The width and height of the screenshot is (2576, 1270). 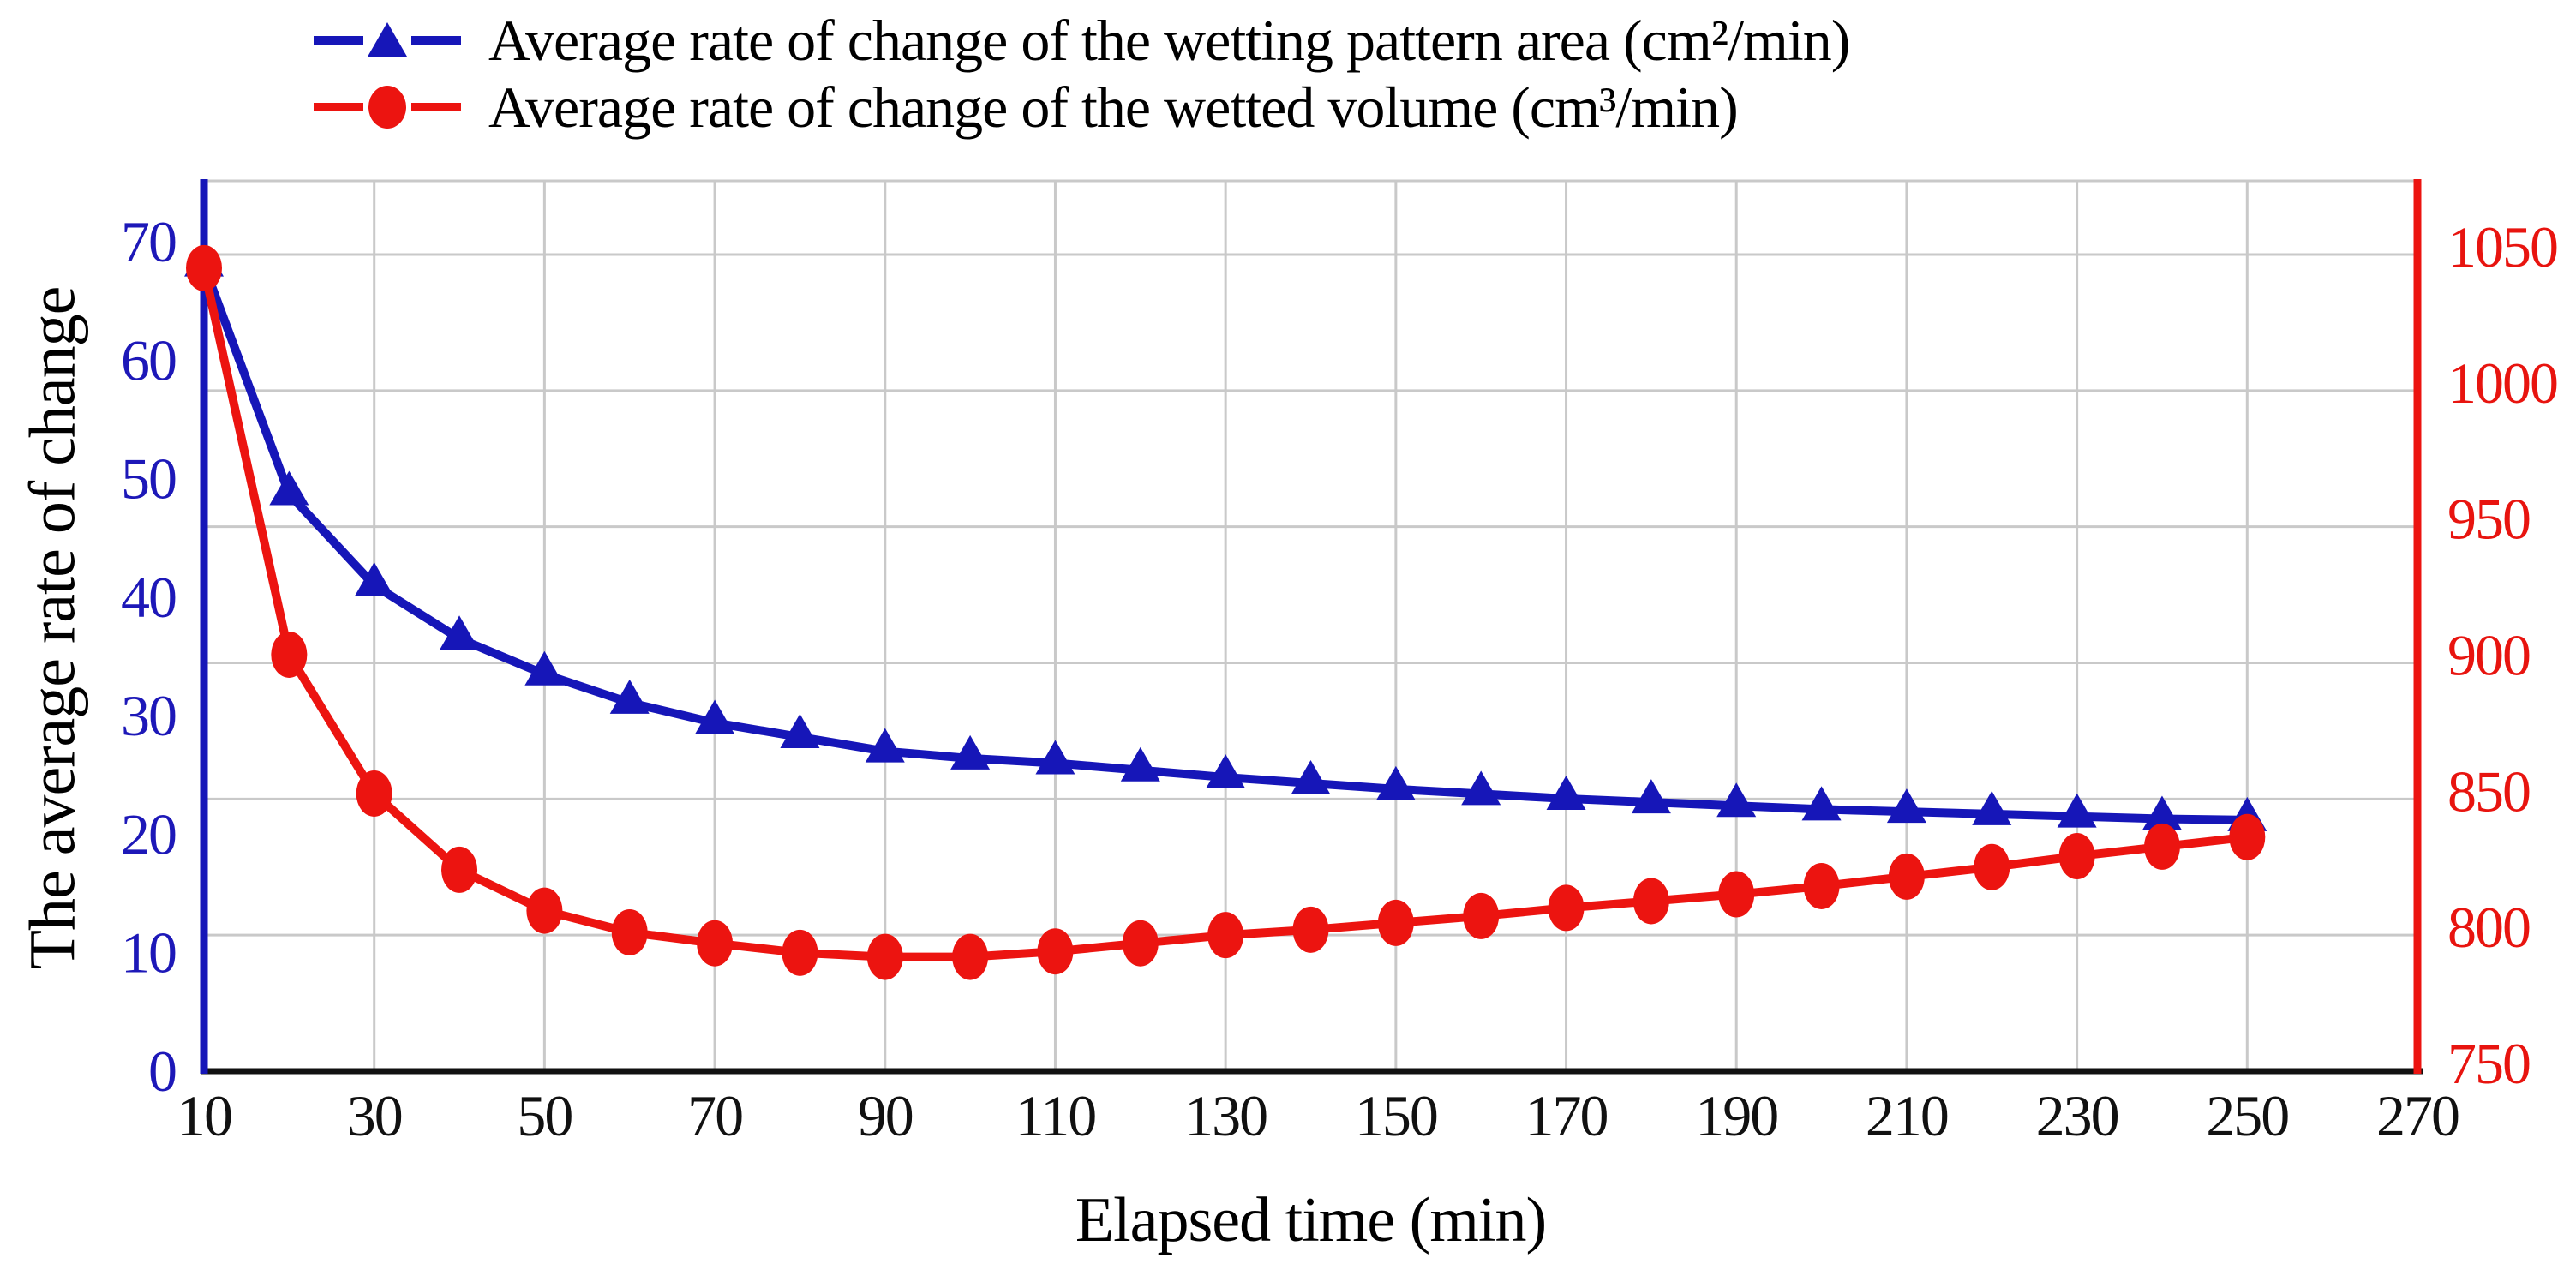 I want to click on left-tick-label: 70, so click(x=148, y=241).